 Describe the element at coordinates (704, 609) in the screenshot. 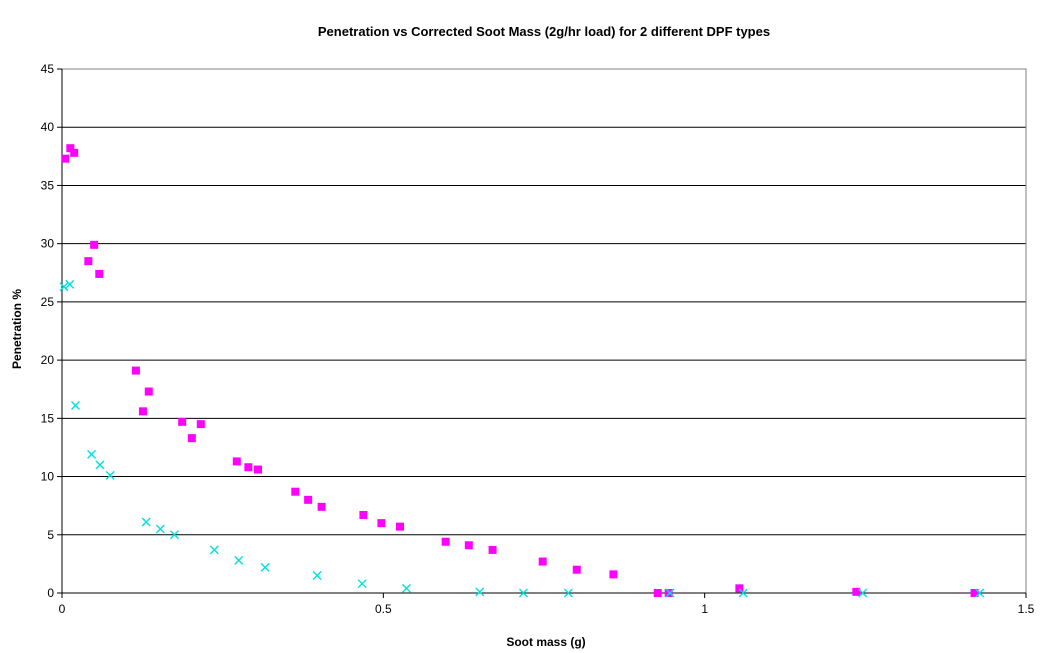

I see `x-tick-label: 1` at that location.